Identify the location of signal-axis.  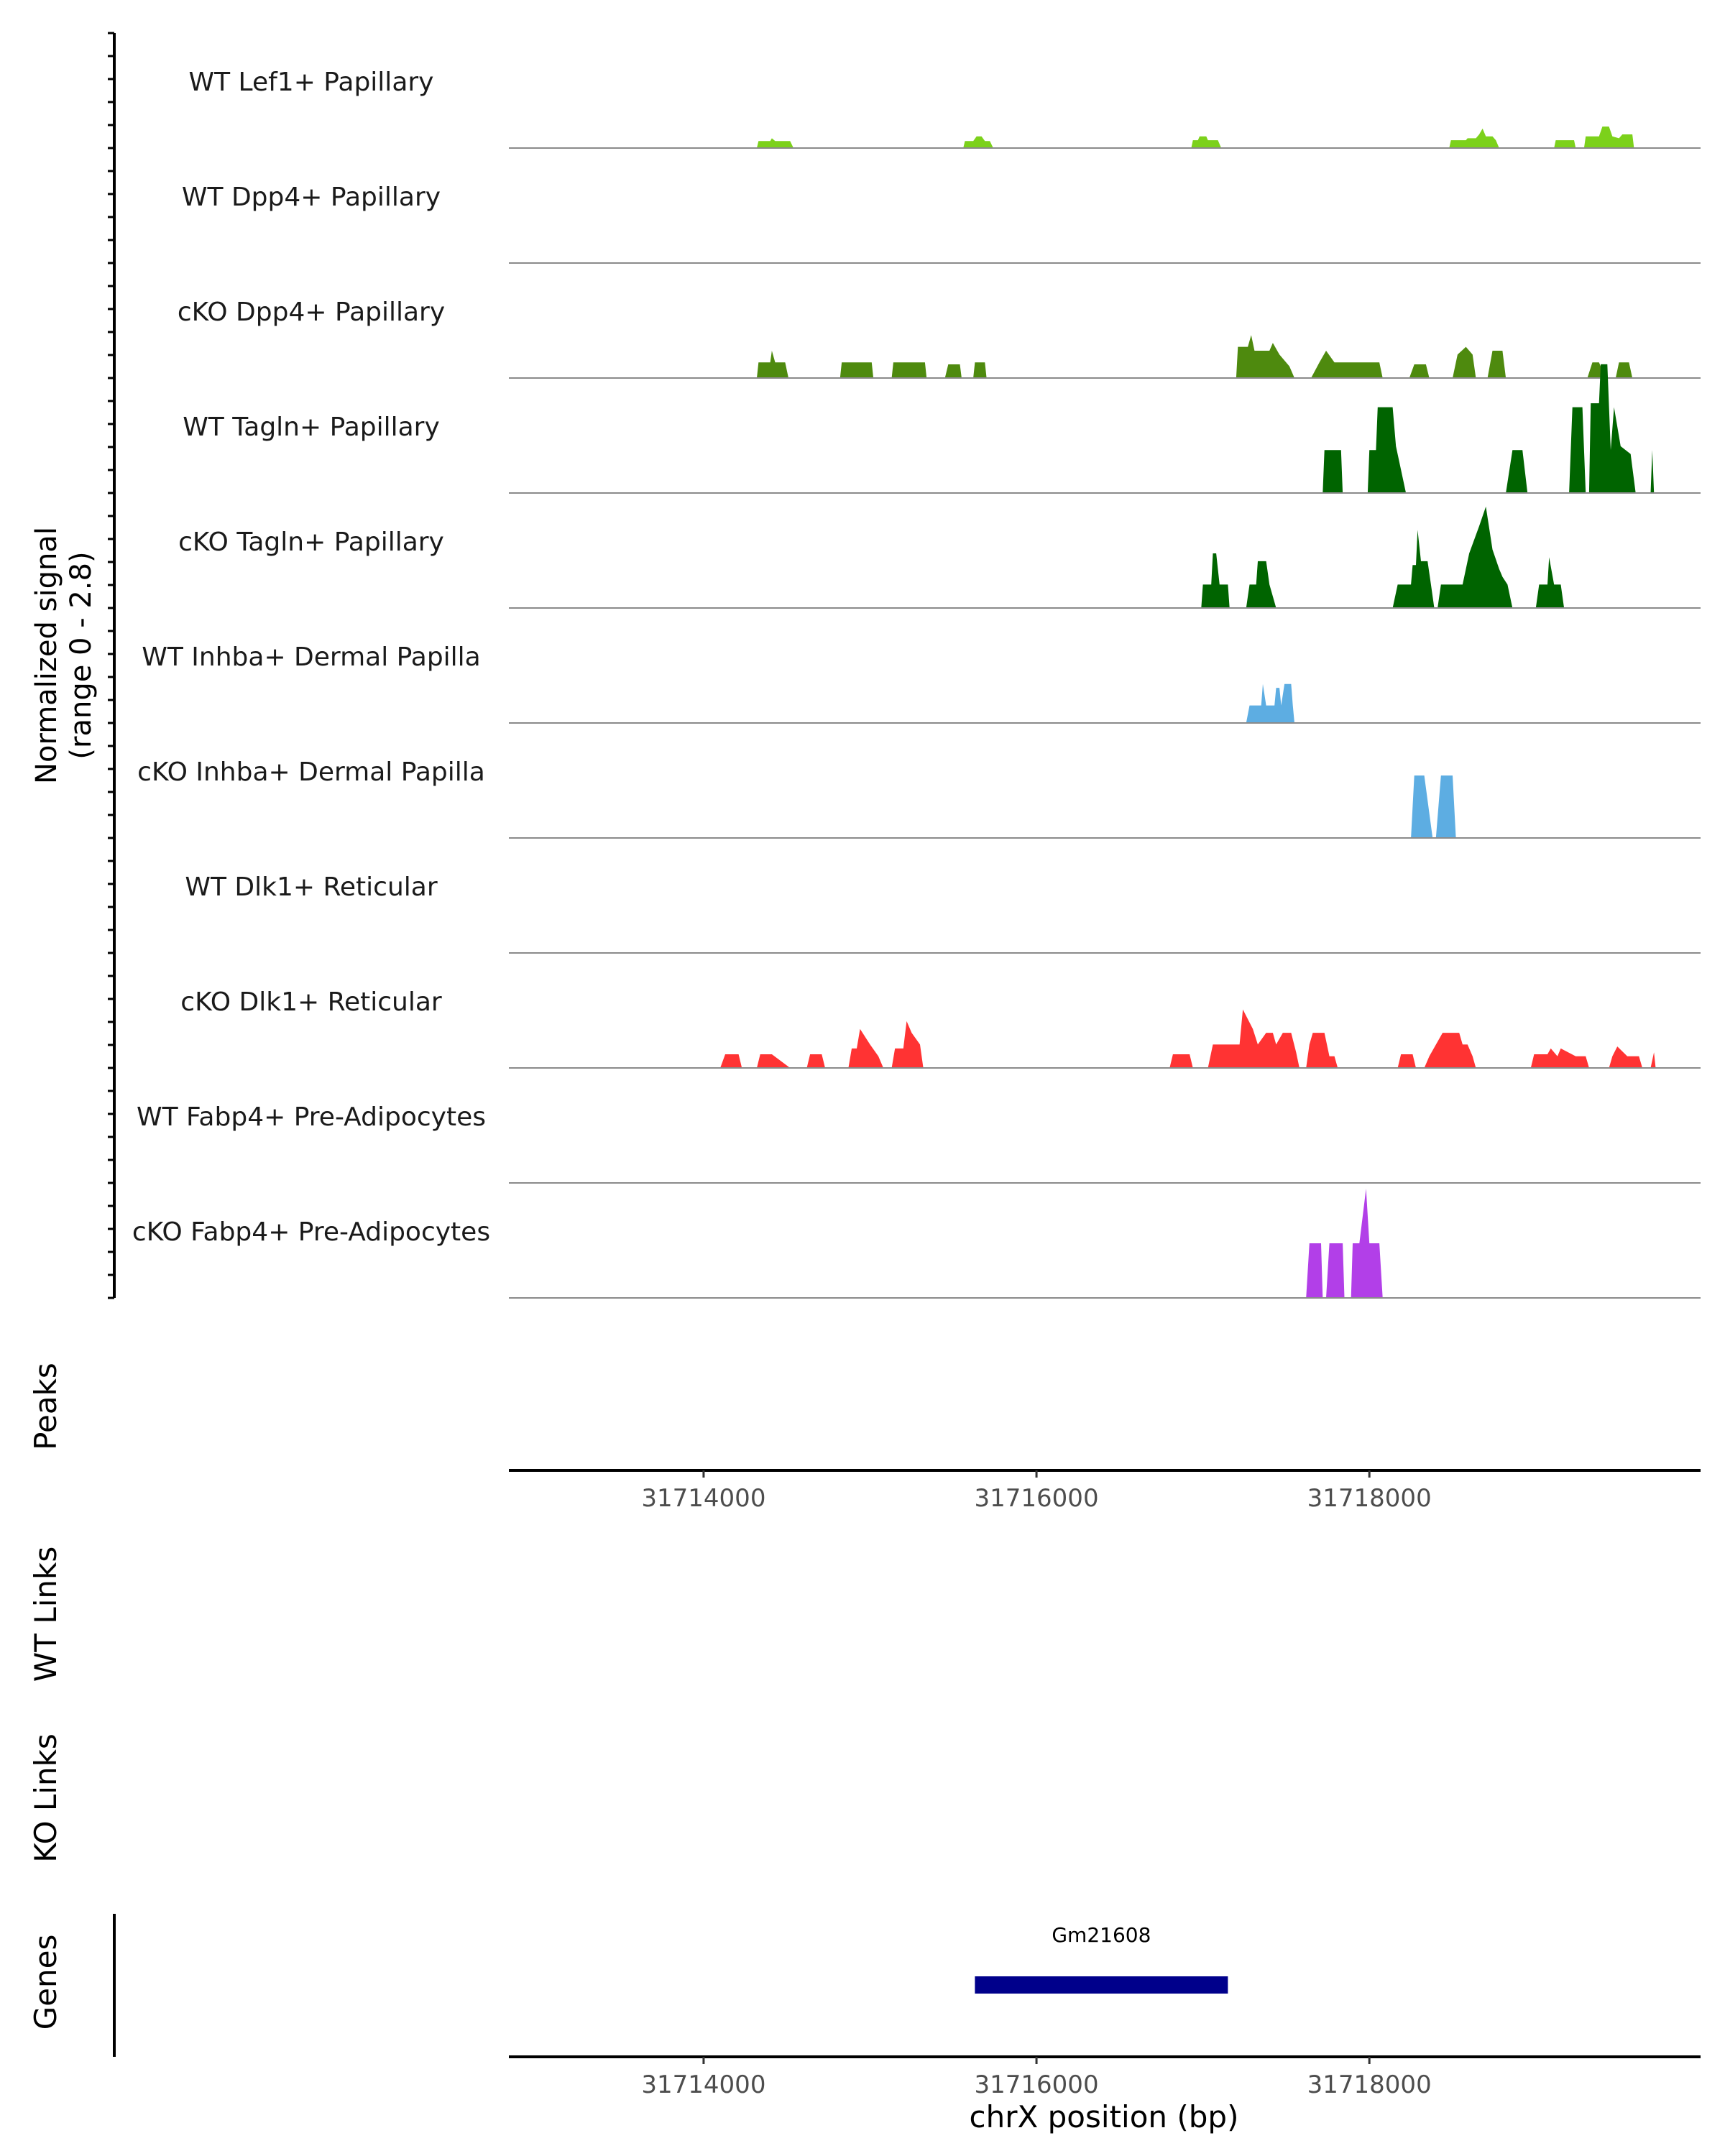
(112, 665).